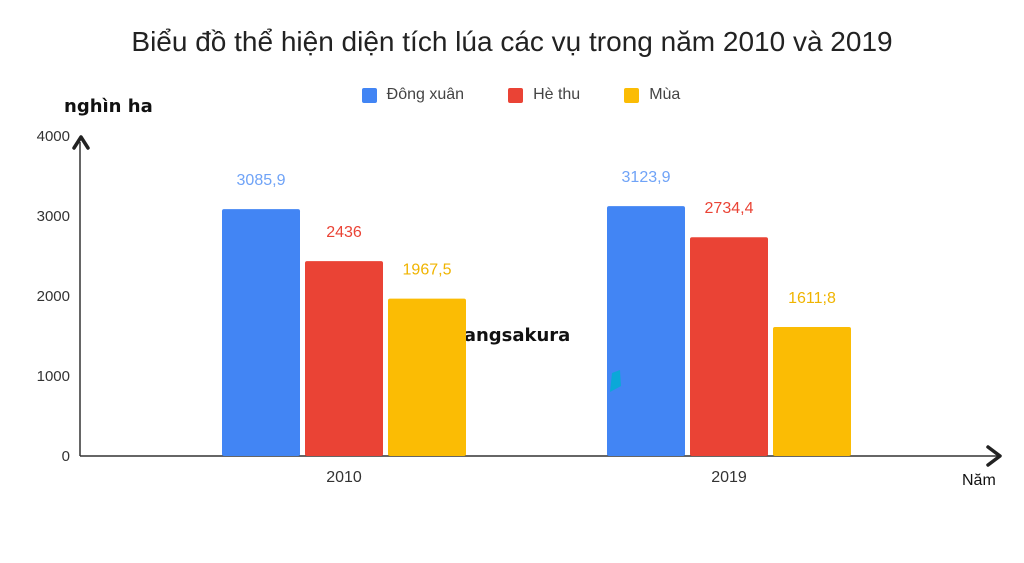  Describe the element at coordinates (344, 232) in the screenshot. I see `data-label: 2436` at that location.